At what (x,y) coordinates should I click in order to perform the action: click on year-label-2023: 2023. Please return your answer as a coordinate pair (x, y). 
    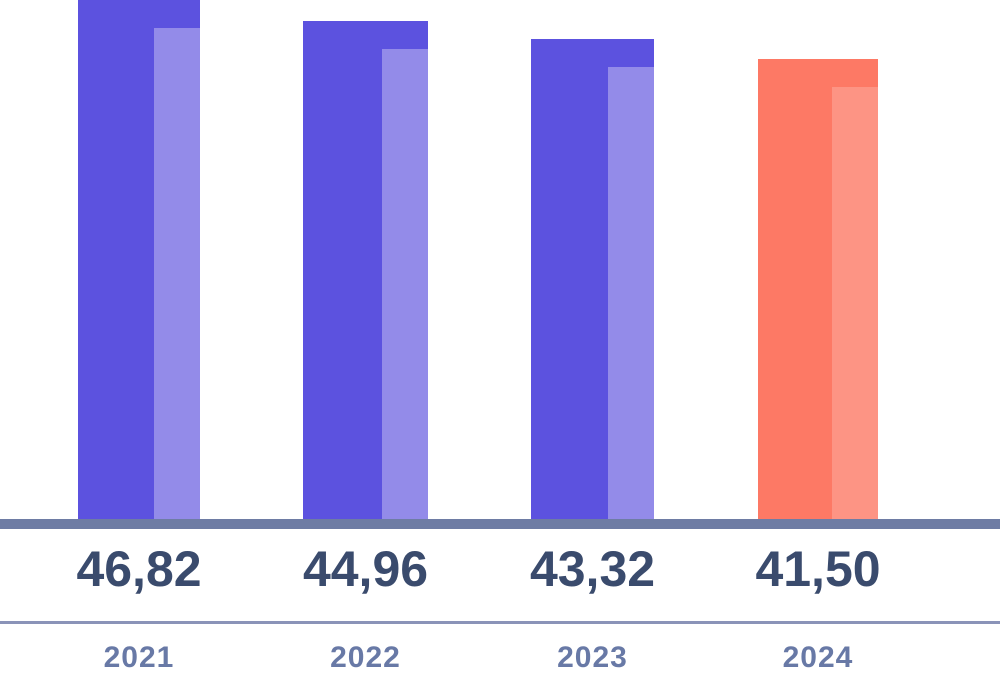
    Looking at the image, I should click on (592, 657).